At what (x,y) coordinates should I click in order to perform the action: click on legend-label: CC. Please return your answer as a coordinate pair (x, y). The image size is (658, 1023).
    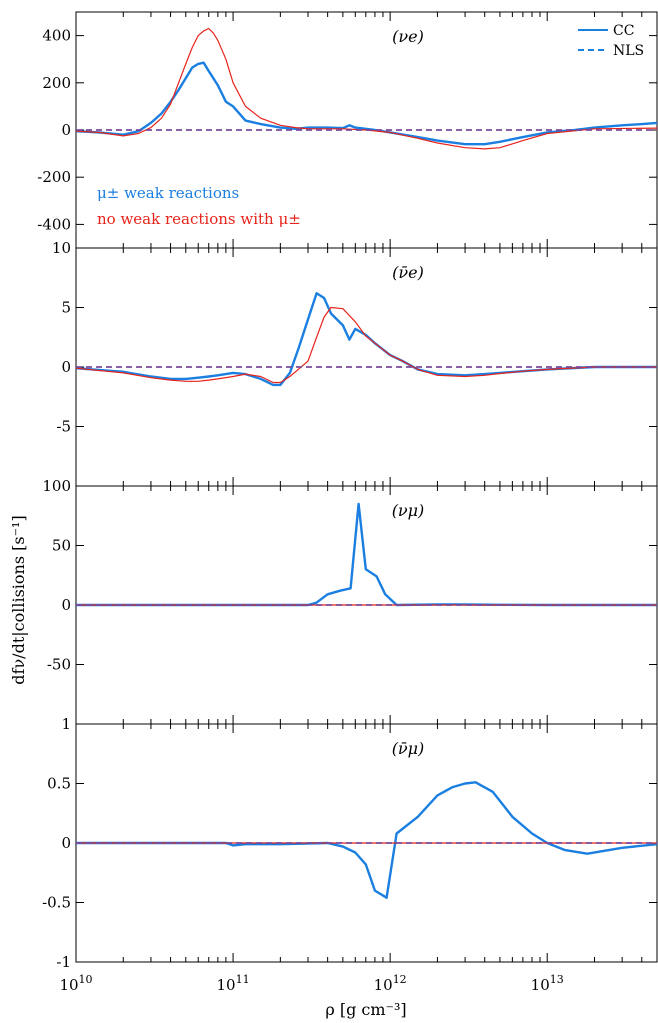
    Looking at the image, I should click on (623, 31).